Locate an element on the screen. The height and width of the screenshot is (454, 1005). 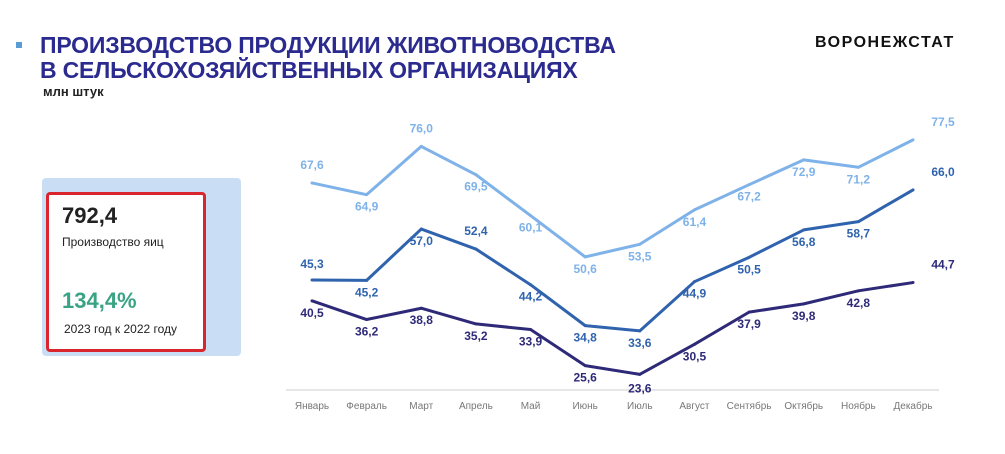
percent-label: 2023 год к 2022 году is located at coordinates (121, 329).